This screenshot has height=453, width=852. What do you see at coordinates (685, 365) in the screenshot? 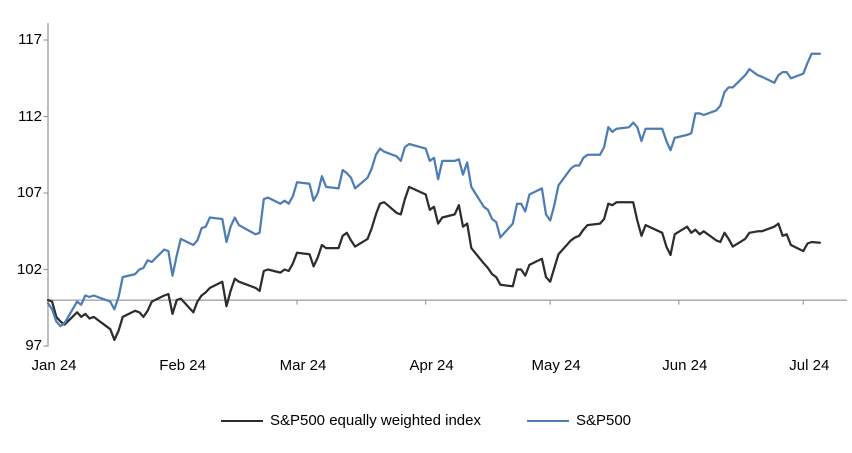
I see `x-axis-tick-label: Jun 24` at bounding box center [685, 365].